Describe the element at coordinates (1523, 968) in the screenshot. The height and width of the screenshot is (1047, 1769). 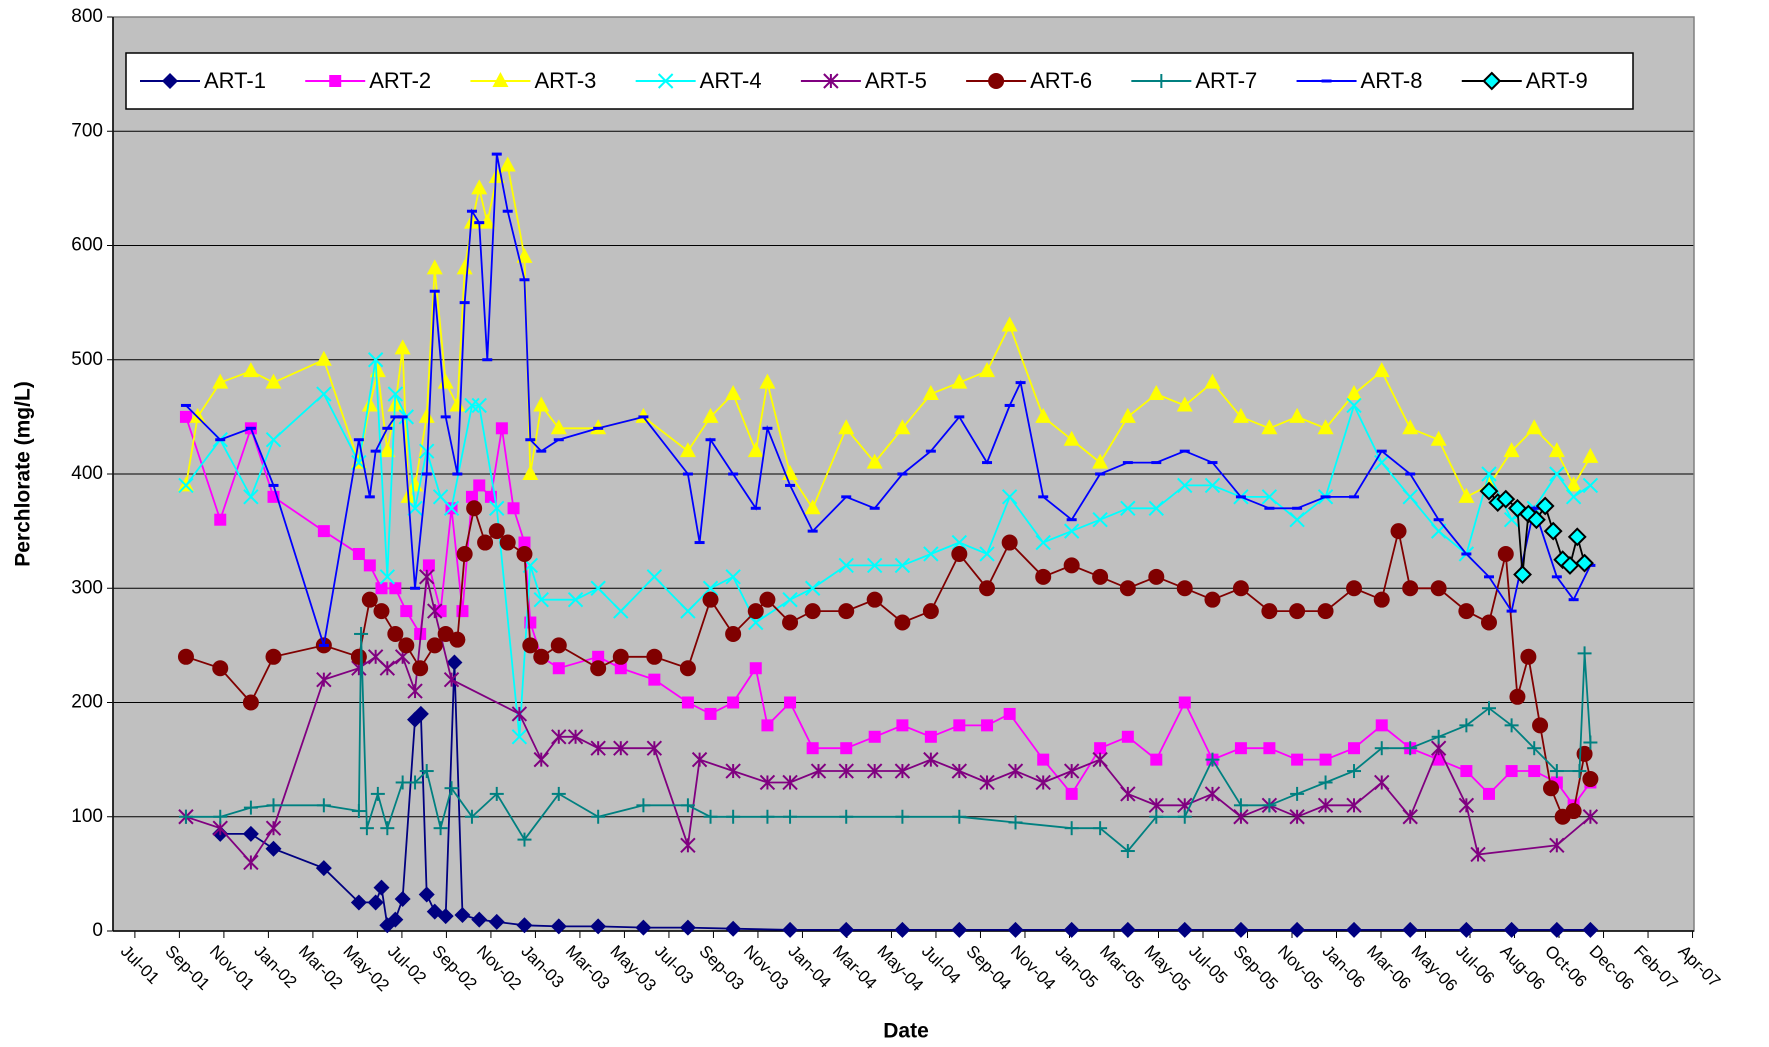
I see `x-tick-label: Aug-06` at that location.